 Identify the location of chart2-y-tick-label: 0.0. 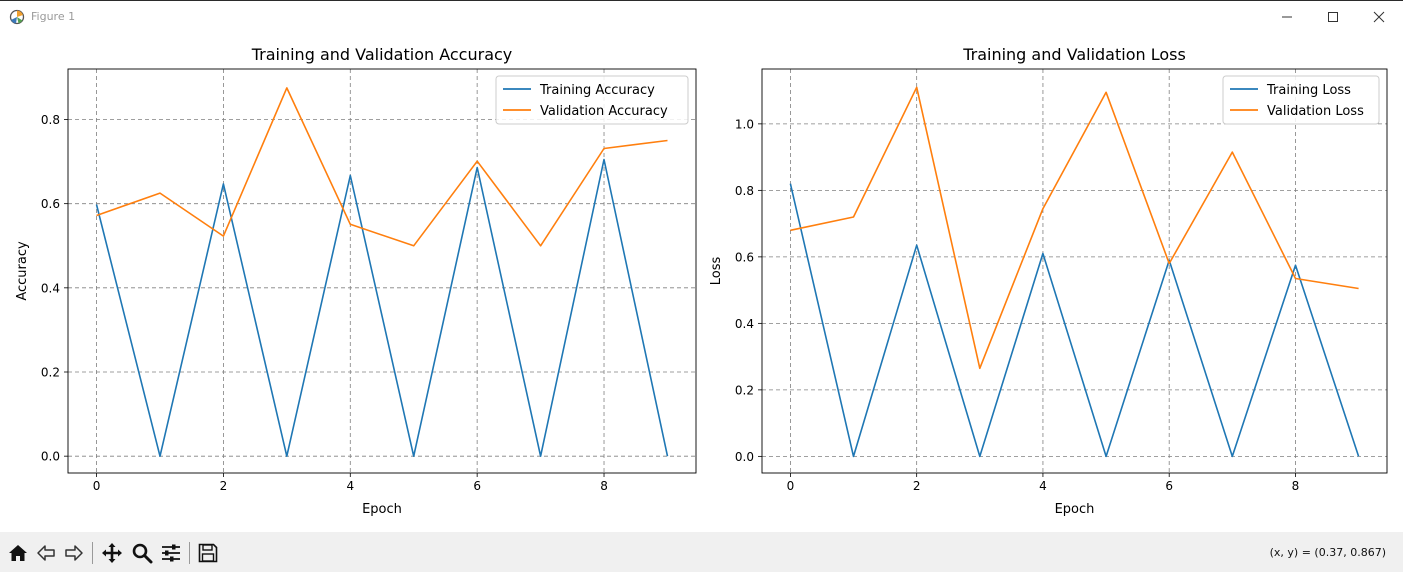
(744, 457).